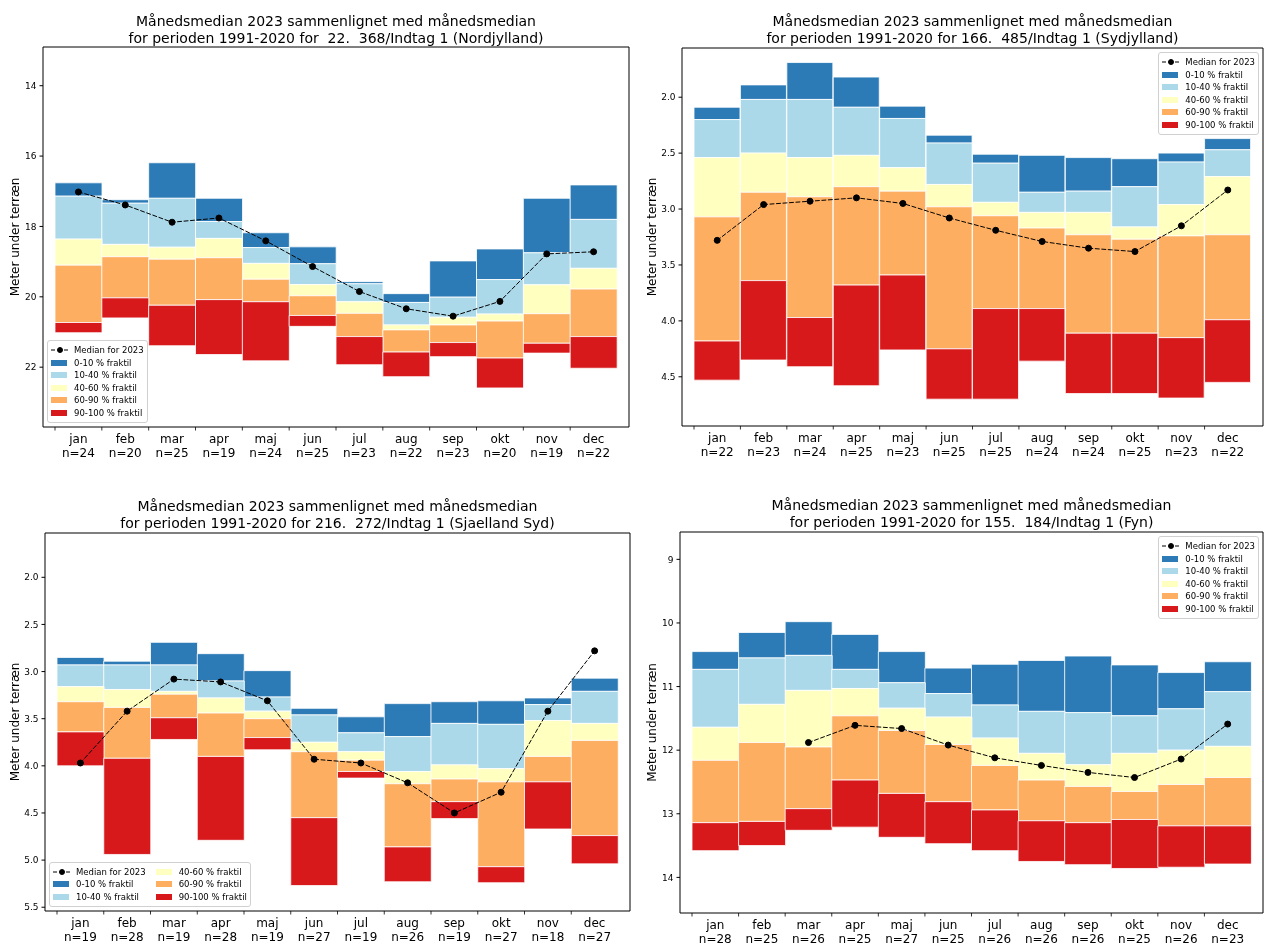 The image size is (1264, 947). Describe the element at coordinates (336, 29) in the screenshot. I see `chart-title: Månedsmedian 2023 sammenlignet med månedsmedian for perioden 1991-2020 for 22. 368/Indtag 1 (Nordjylland)` at that location.